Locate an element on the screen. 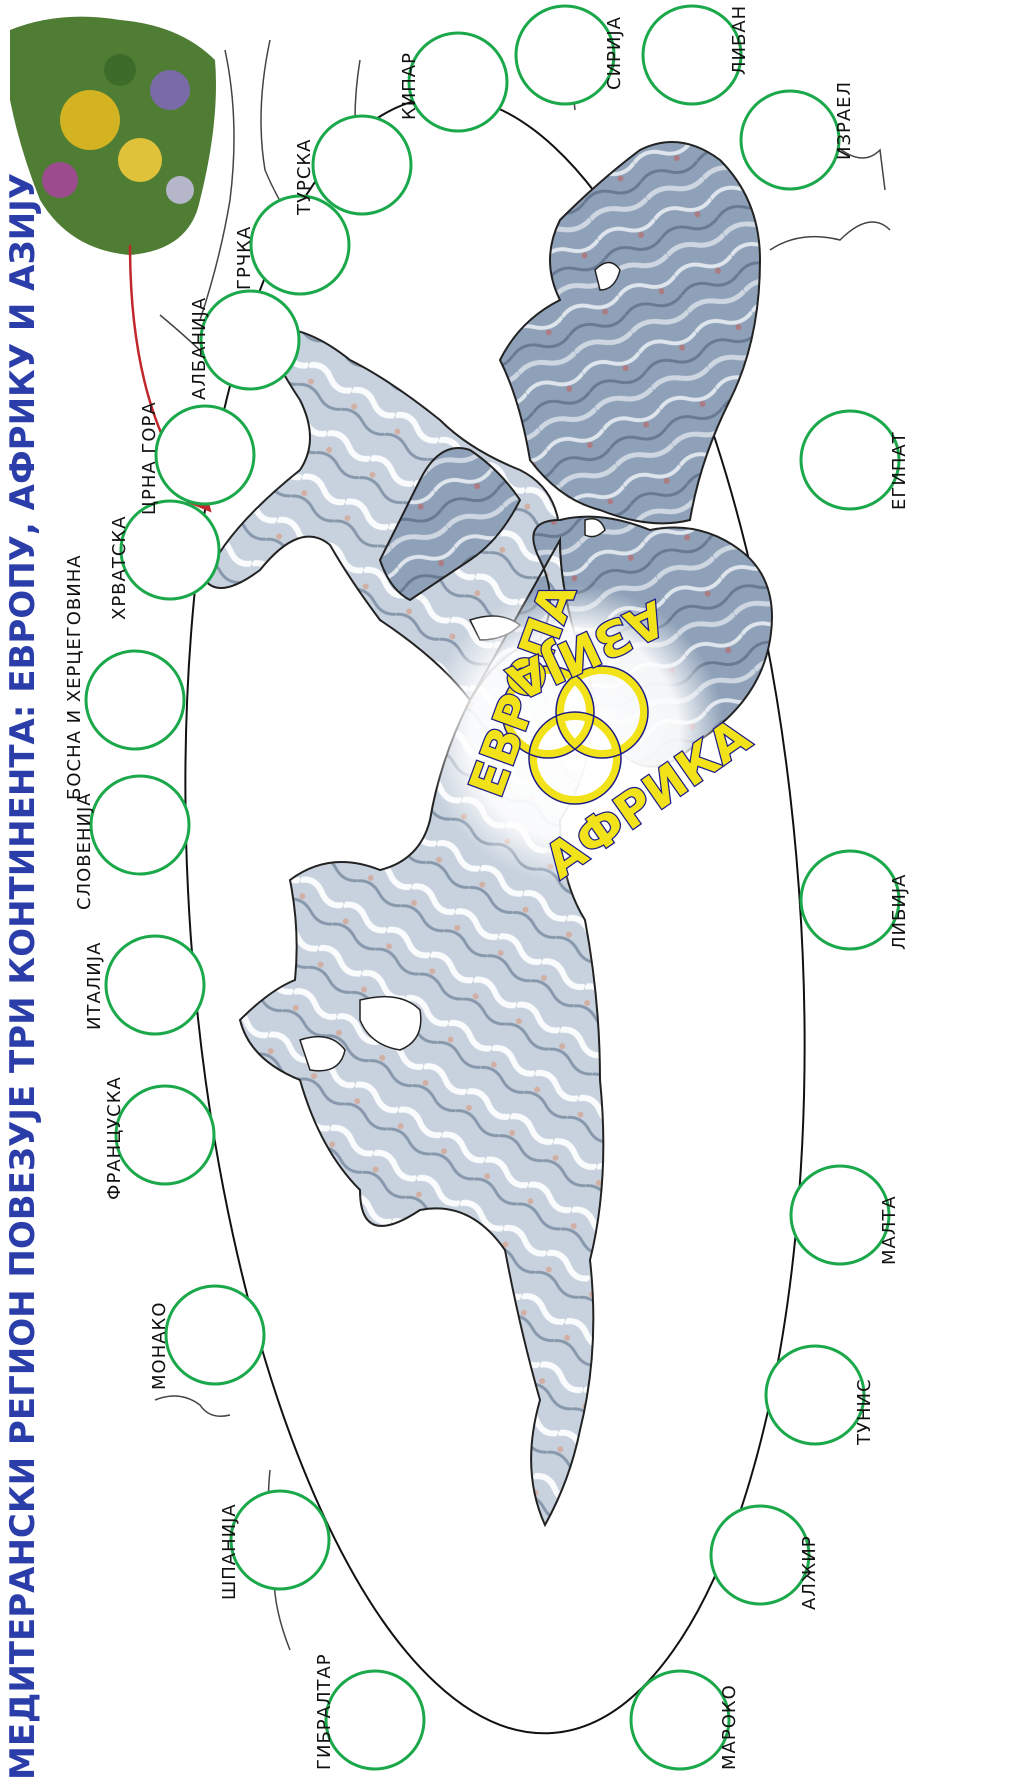 This screenshot has height=1785, width=1036. answer-circle-bosnia is located at coordinates (135, 700).